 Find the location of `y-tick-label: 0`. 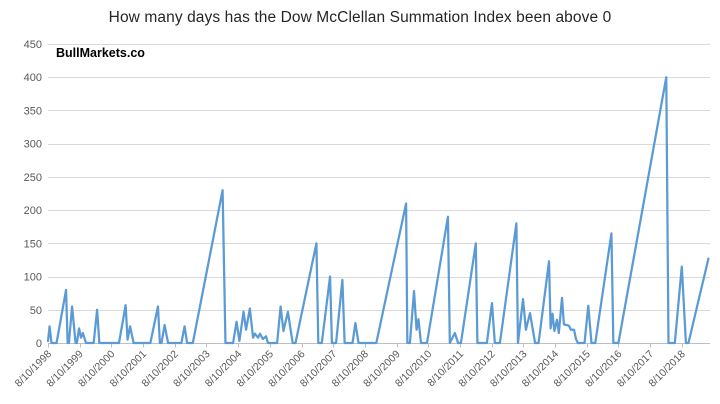

y-tick-label: 0 is located at coordinates (39, 344).